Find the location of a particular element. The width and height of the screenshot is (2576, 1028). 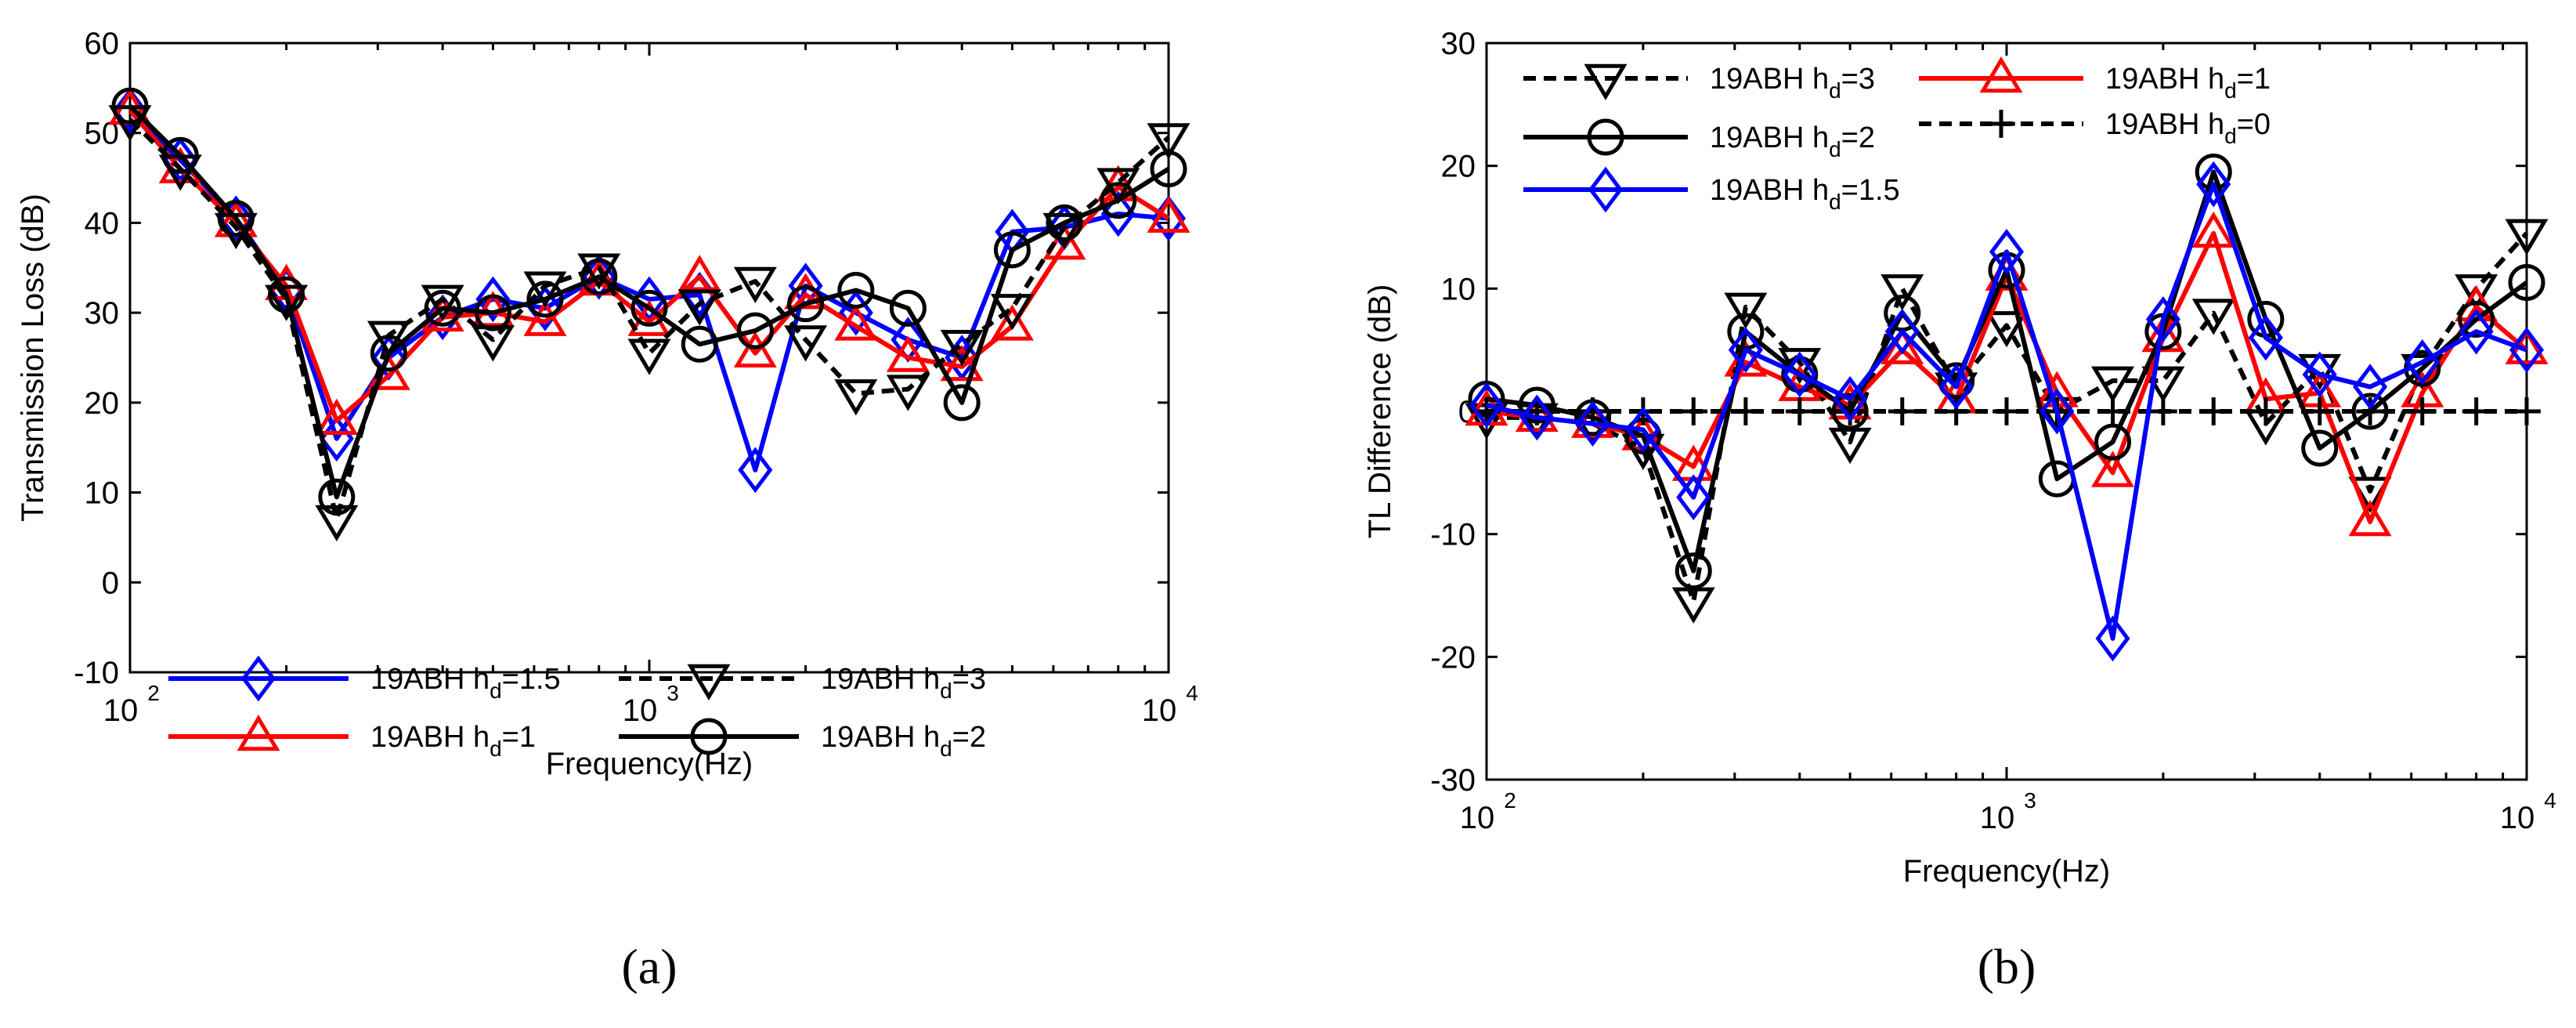

y-tick-label-b-5: 20 is located at coordinates (1458, 167).